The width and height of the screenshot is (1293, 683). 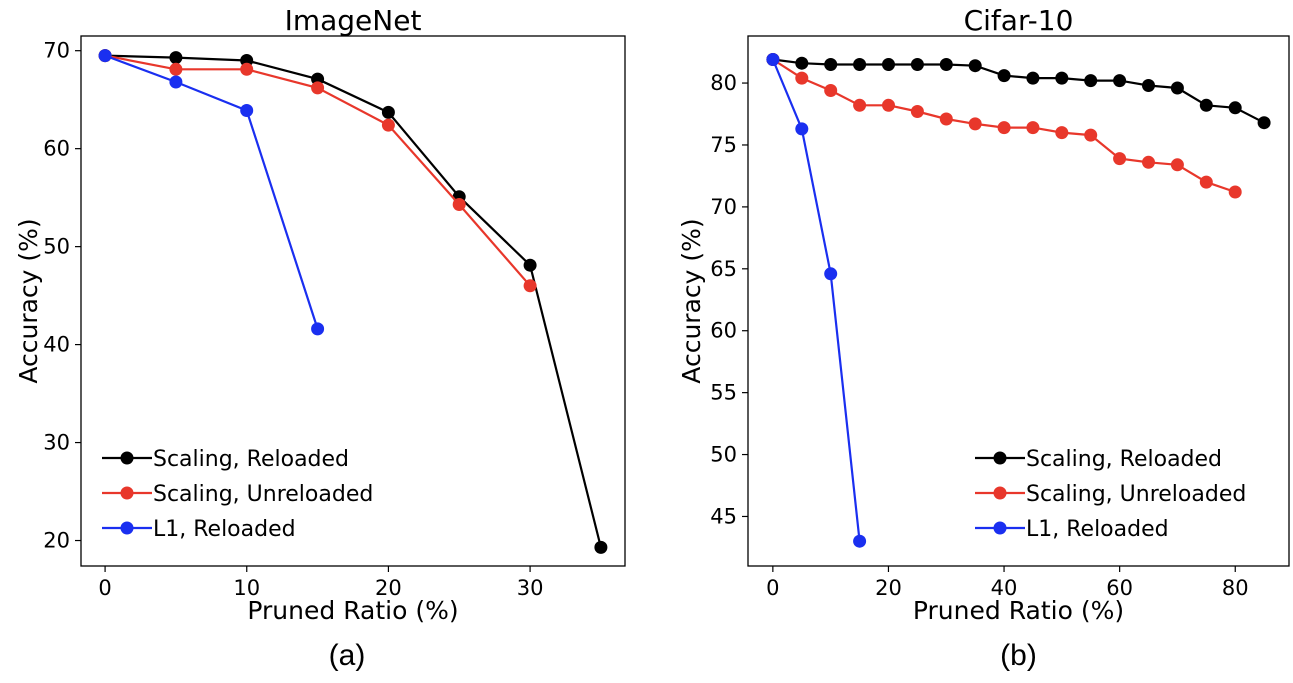 What do you see at coordinates (246, 588) in the screenshot?
I see `x-tick-label: 10` at bounding box center [246, 588].